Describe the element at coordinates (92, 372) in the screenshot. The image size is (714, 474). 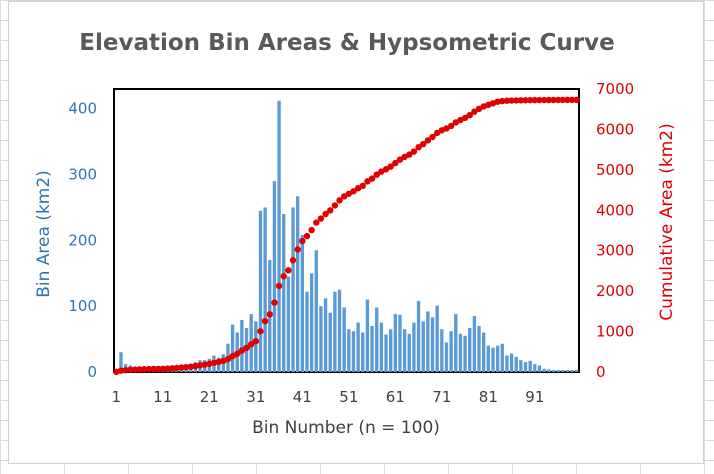
I see `left-tick-label: 0` at that location.